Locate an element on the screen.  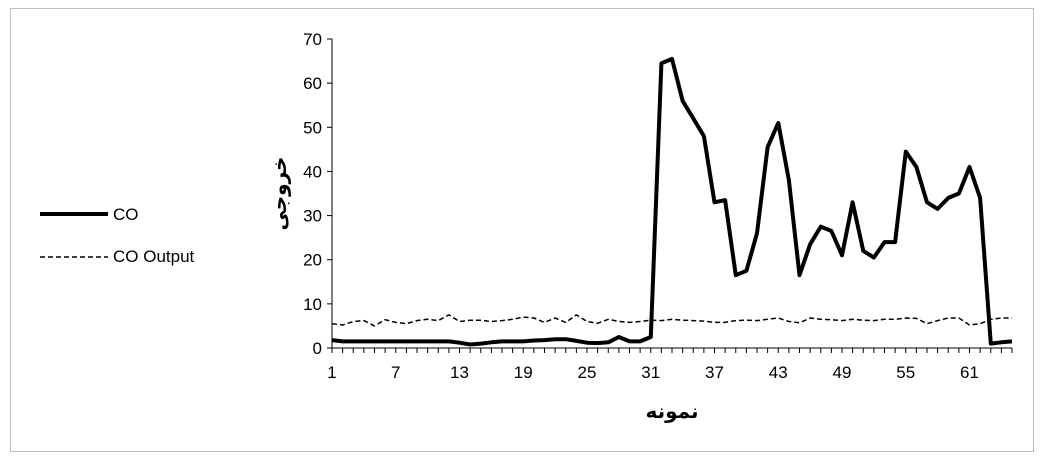
y-axis-title: خروجی is located at coordinates (279, 194).